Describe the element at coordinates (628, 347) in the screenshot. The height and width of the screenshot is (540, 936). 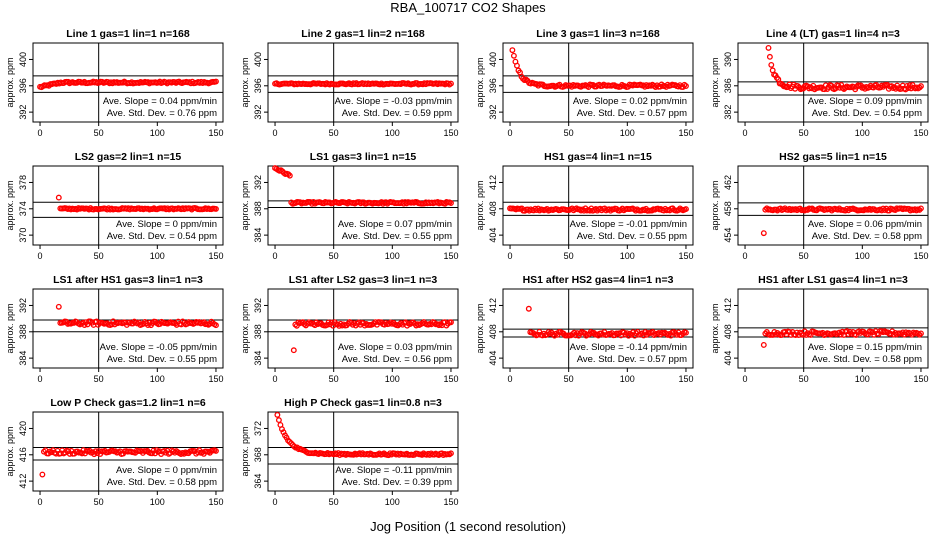
I see `slope-label: Ave. Slope = -0.14 ppm/min` at that location.